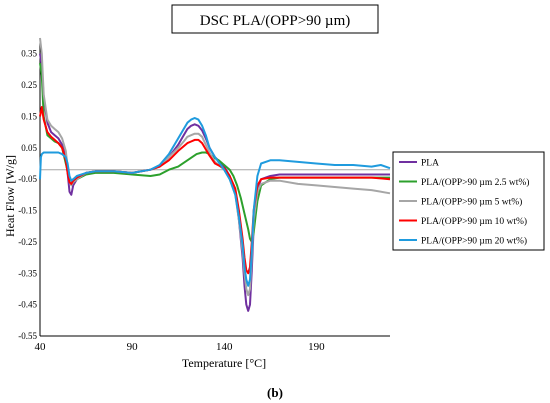  What do you see at coordinates (29, 116) in the screenshot?
I see `y-tick-label: 0.15` at bounding box center [29, 116].